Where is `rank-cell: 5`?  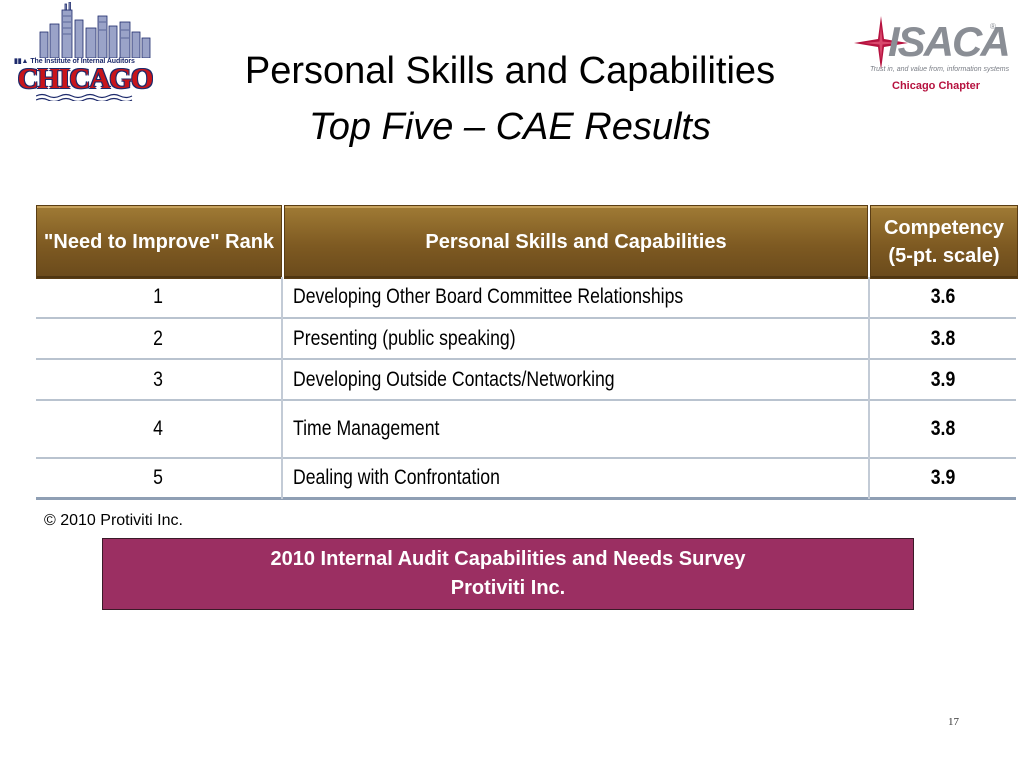
rank-cell: 5 is located at coordinates (158, 477).